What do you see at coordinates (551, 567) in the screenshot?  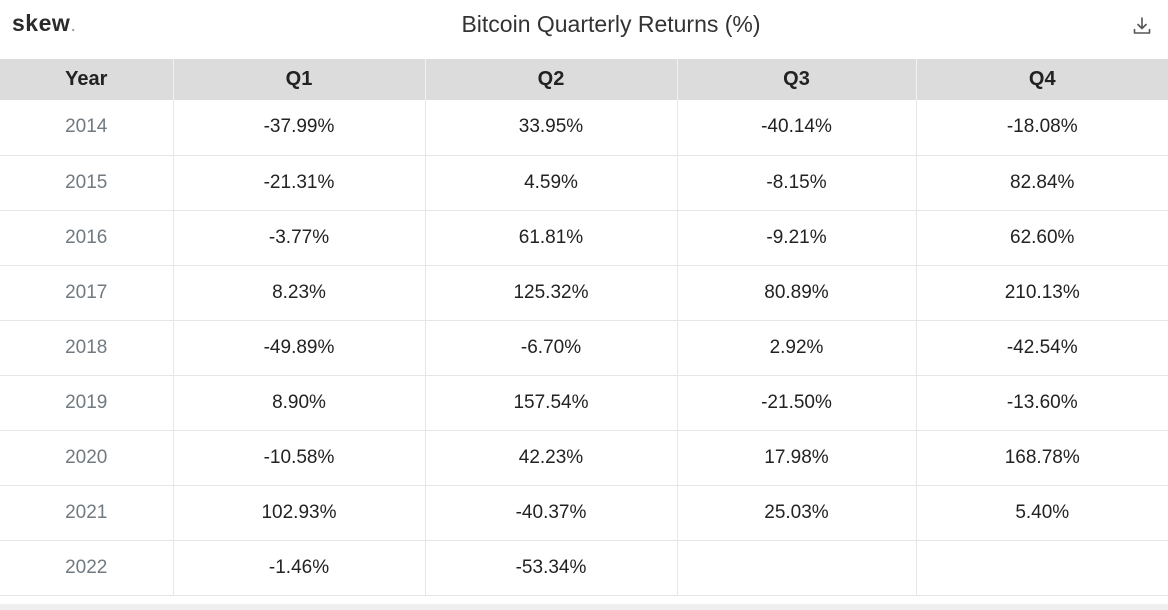 I see `return-cell-q2: -53.34%` at bounding box center [551, 567].